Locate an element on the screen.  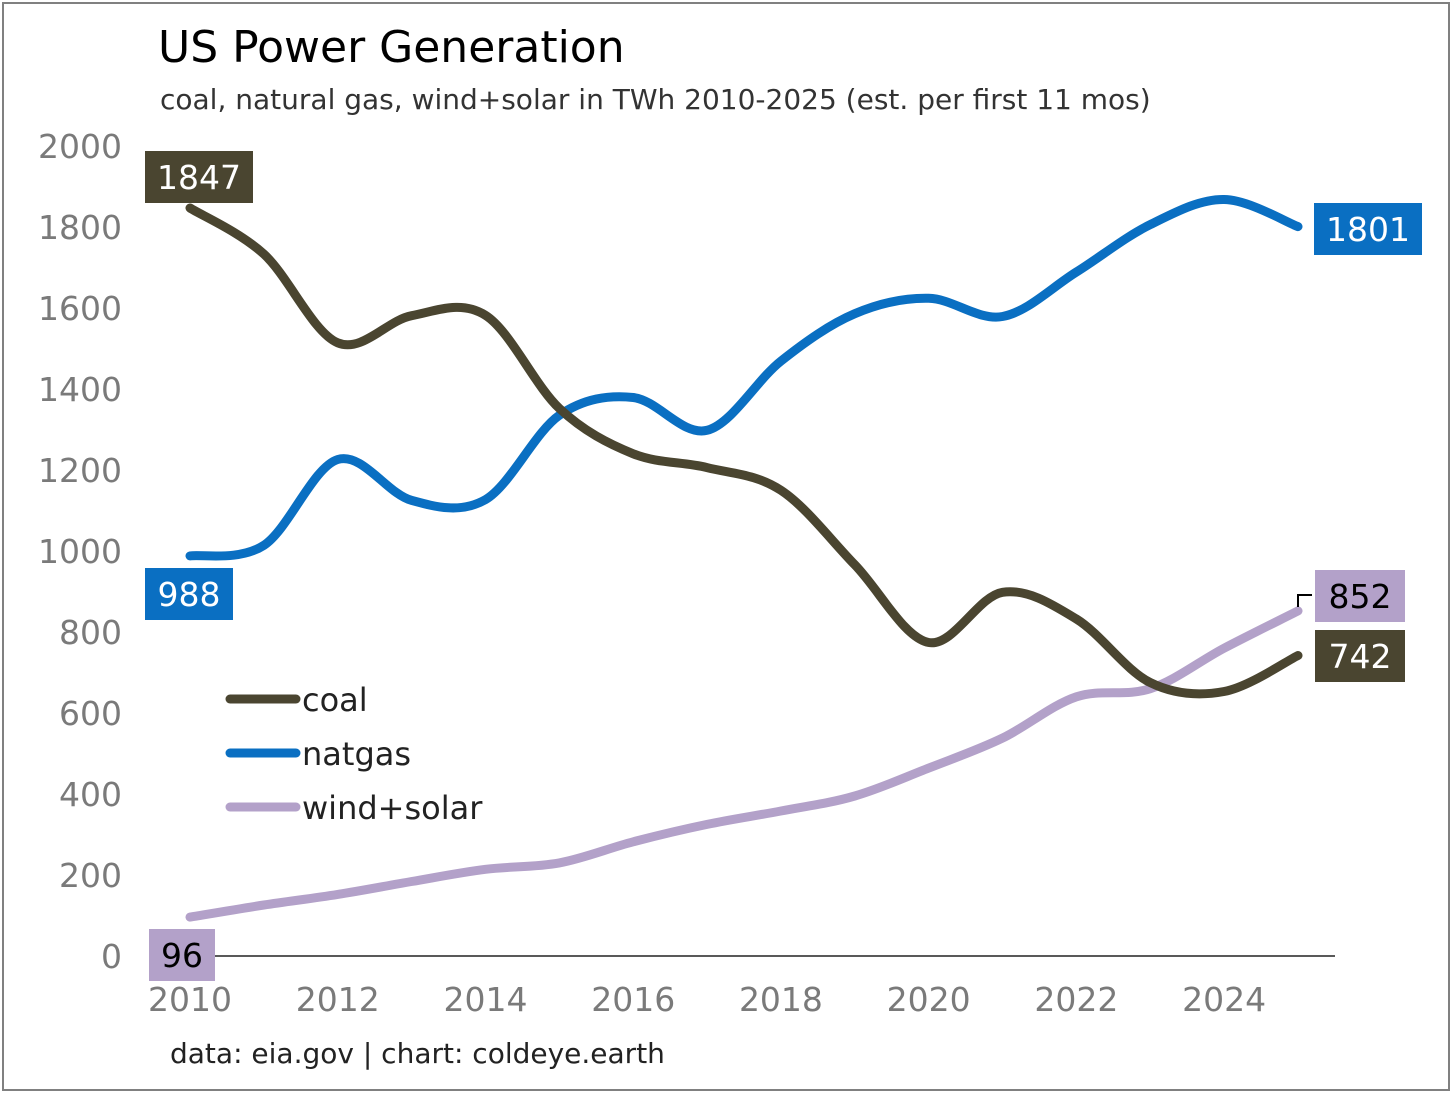
coal-start-label: 1847 is located at coordinates (199, 177).